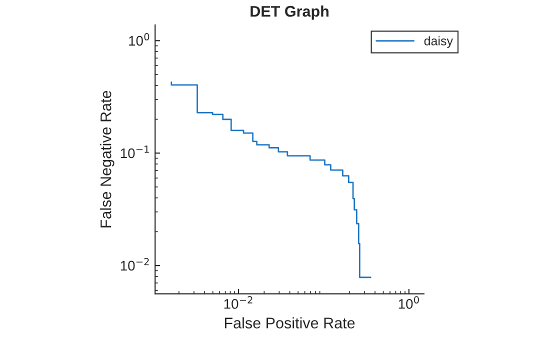 The image size is (560, 337). I want to click on chart-title: DET Graph, so click(289, 13).